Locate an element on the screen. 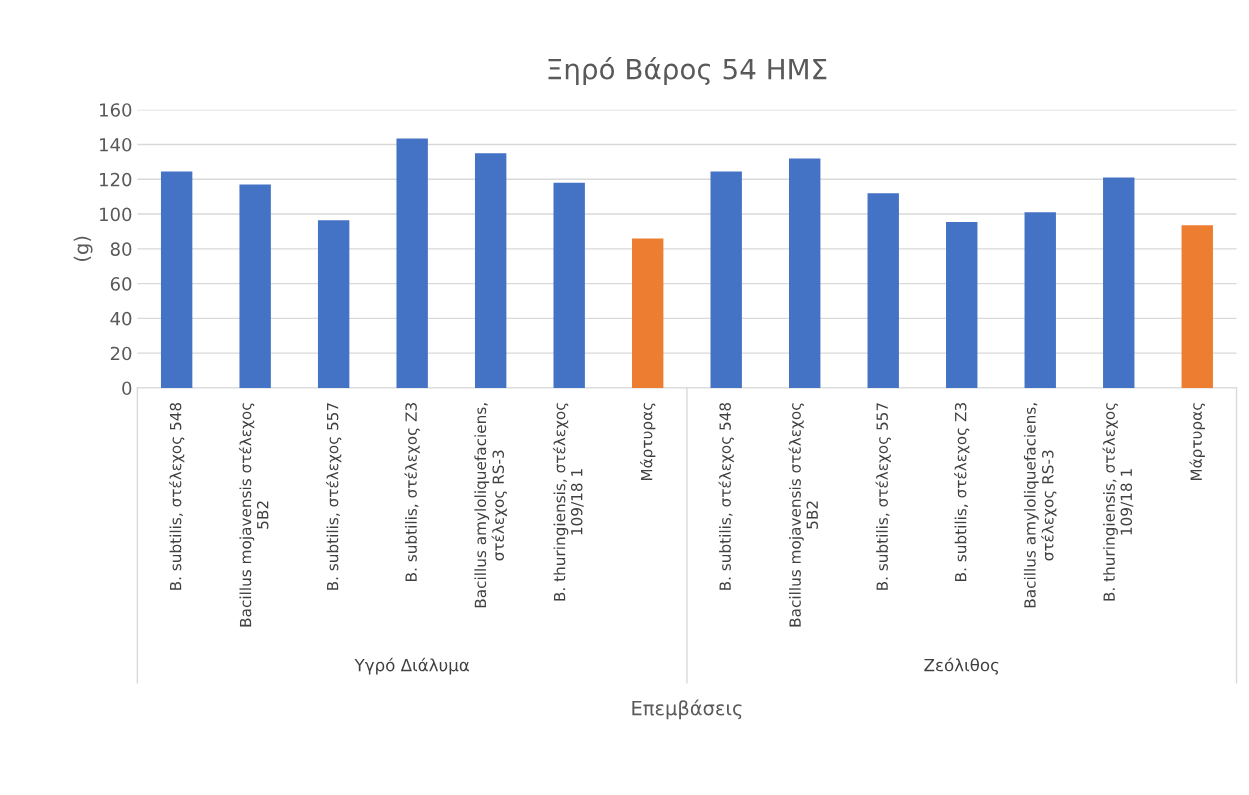  y-tick-label: 0 is located at coordinates (127, 388).